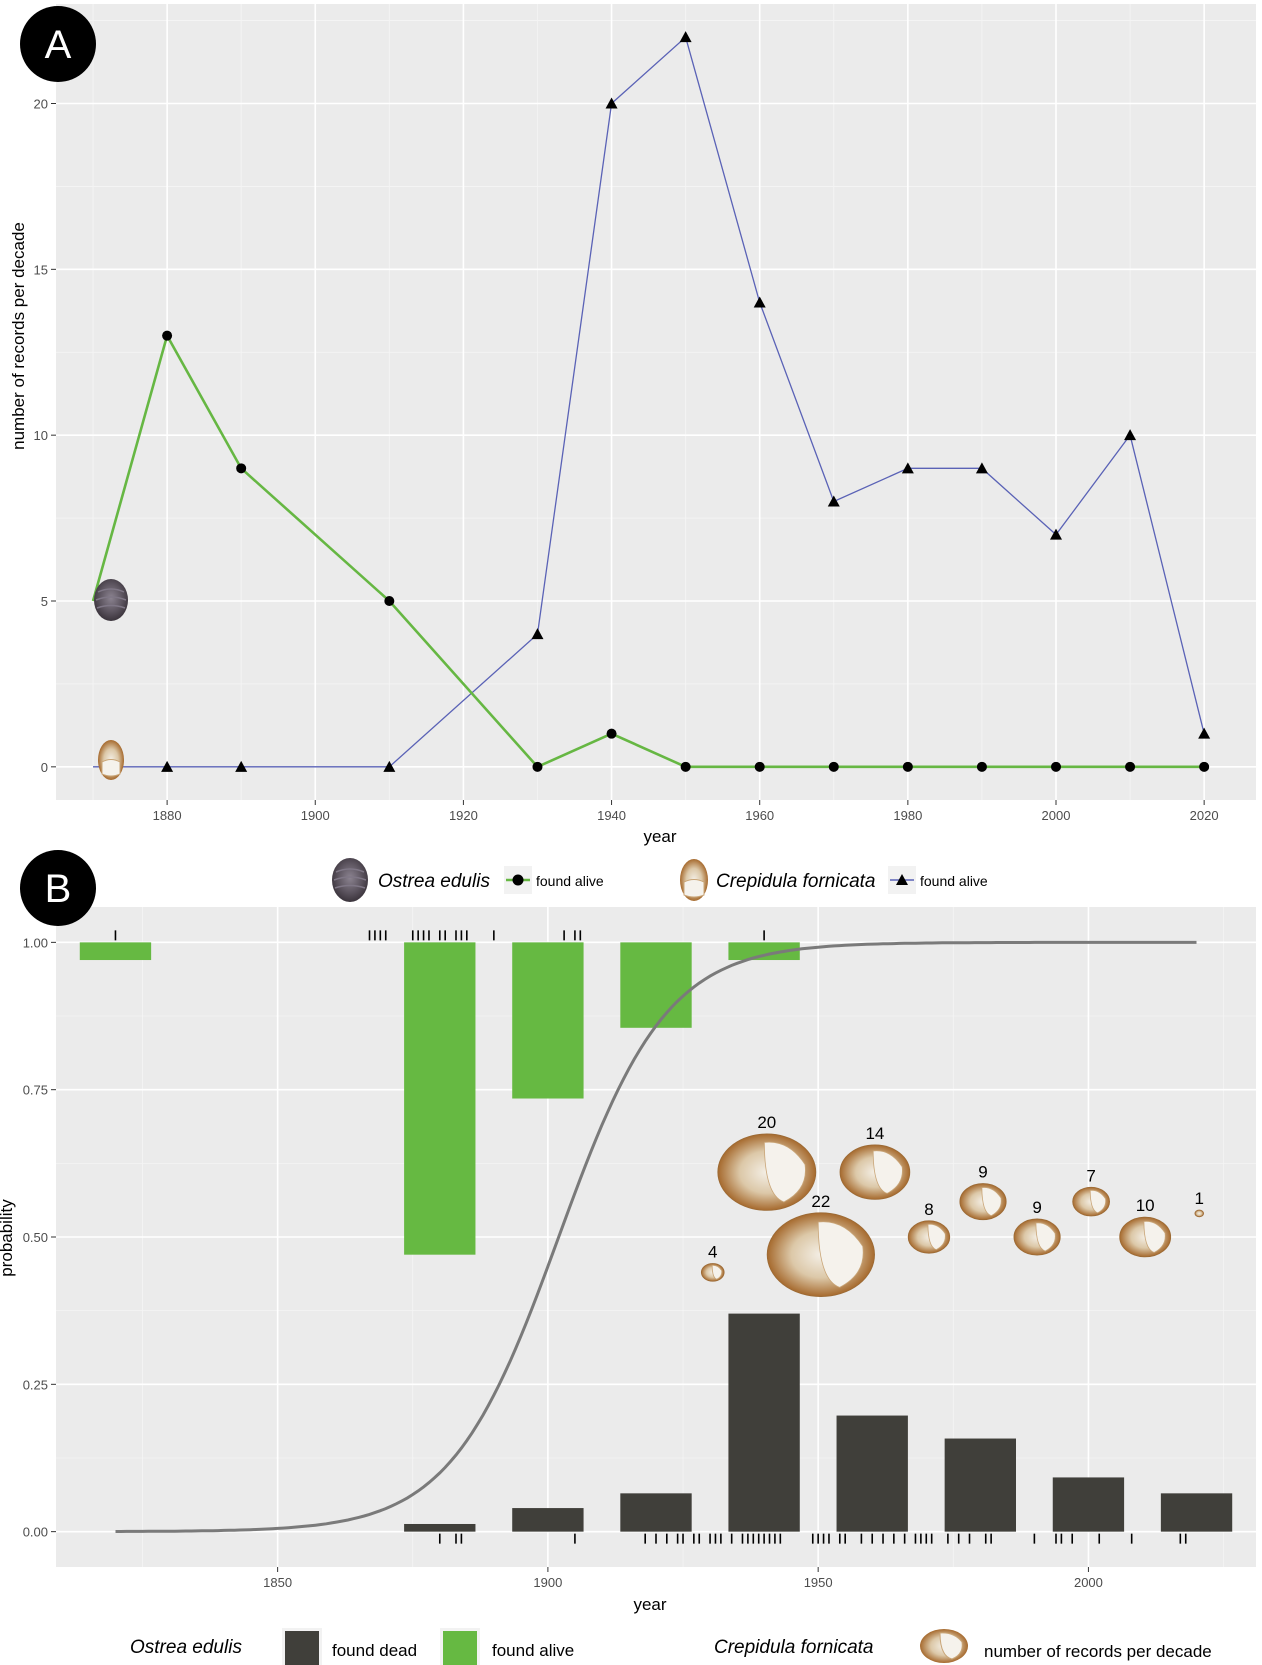 Image resolution: width=1262 pixels, height=1665 pixels. I want to click on panel-a-badge, so click(58, 44).